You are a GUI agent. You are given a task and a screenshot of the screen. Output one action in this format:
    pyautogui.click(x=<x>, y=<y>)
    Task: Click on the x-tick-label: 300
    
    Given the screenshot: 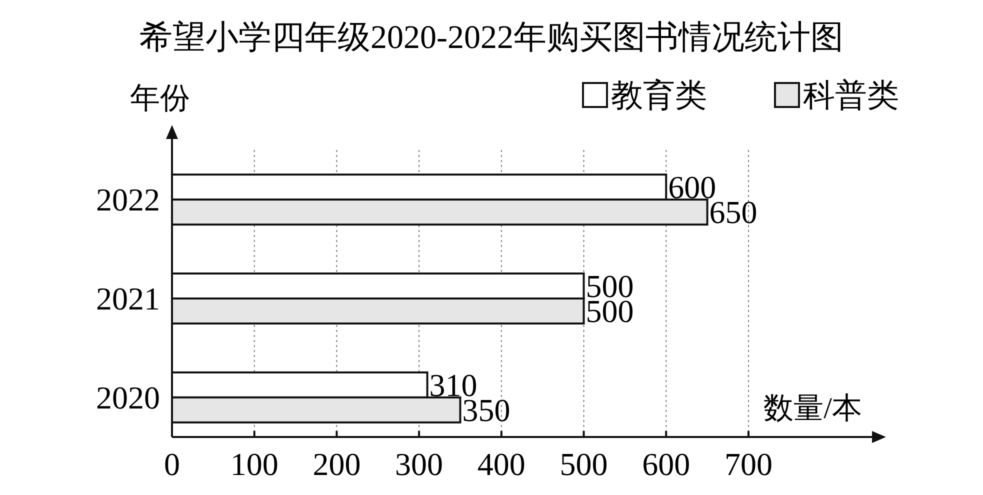 What is the action you would take?
    pyautogui.click(x=419, y=464)
    